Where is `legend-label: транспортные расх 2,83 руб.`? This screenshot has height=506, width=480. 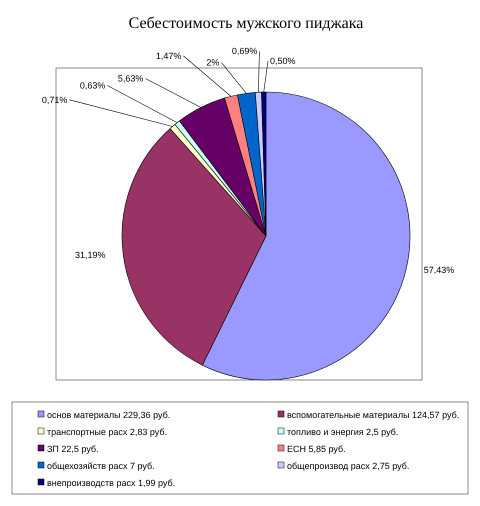
legend-label: транспортные расх 2,83 руб. is located at coordinates (107, 432).